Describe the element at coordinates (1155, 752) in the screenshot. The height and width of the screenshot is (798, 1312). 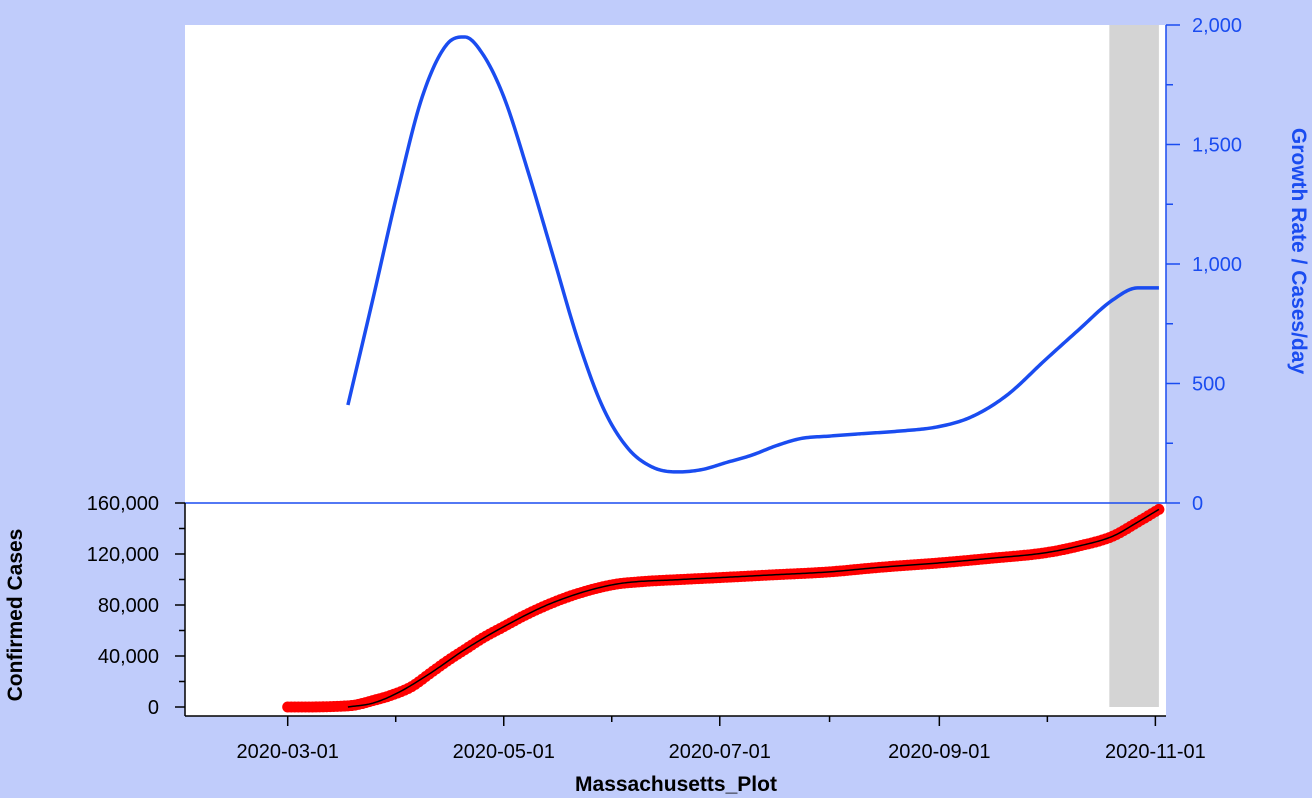
I see `x-tick-label: 2020-11-01` at that location.